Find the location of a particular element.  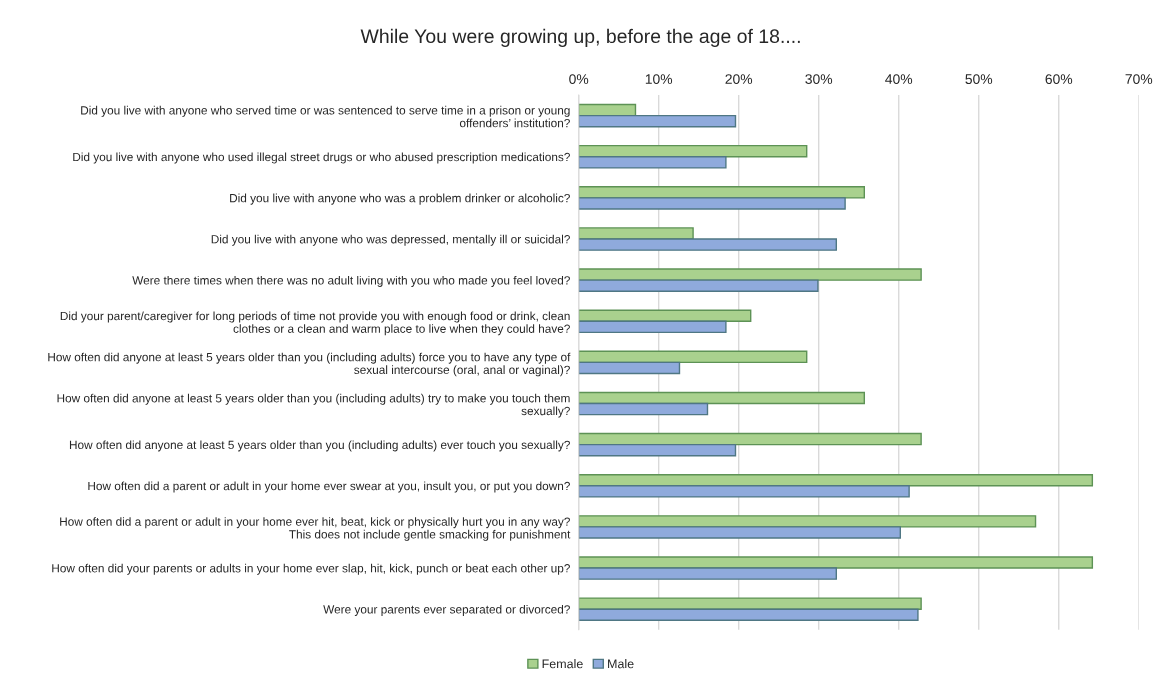

y-tick-label: How often did a parent or adult in your home ever swear at you, insult you, or put you down? is located at coordinates (329, 487).